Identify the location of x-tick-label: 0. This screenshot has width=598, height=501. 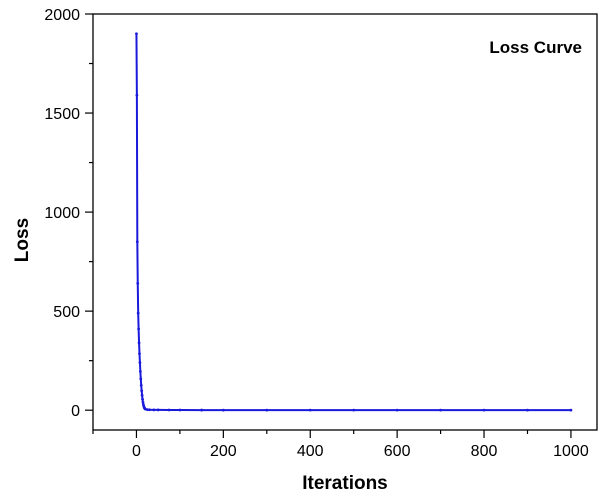
(136, 451).